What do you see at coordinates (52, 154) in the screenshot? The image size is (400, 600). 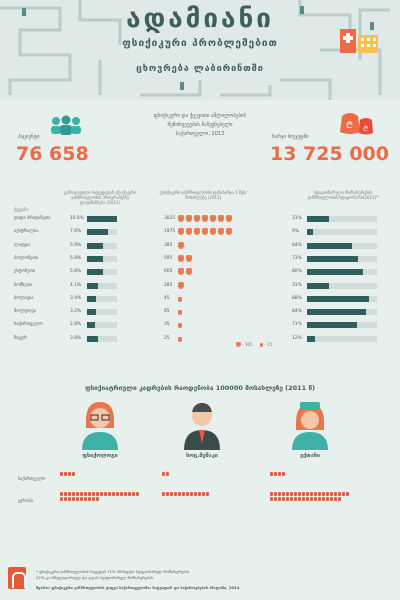 I see `patients-value: 76 658` at bounding box center [52, 154].